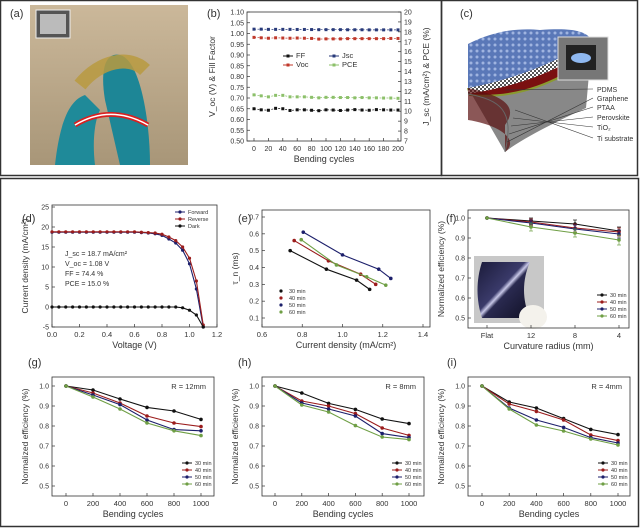  I want to click on y-right-tick-label: 11, so click(407, 102).